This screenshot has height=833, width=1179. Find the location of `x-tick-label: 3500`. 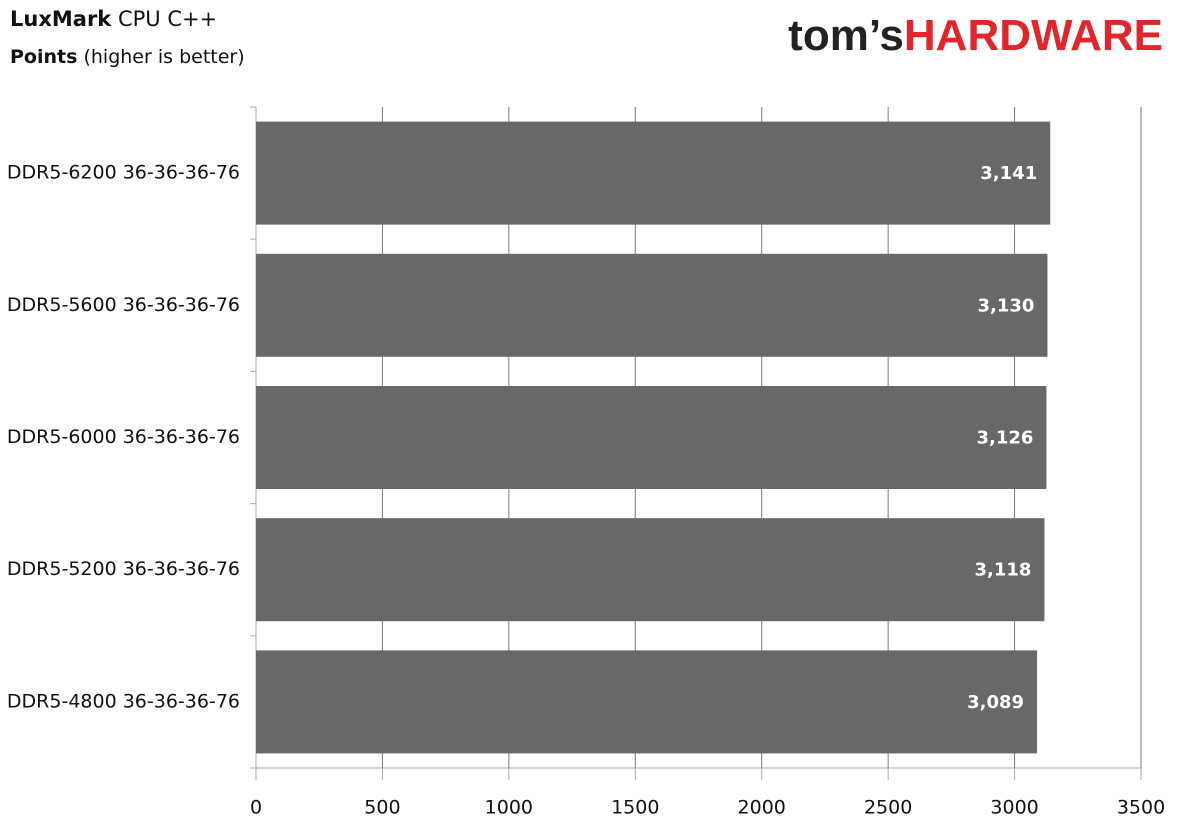

x-tick-label: 3500 is located at coordinates (1141, 808).